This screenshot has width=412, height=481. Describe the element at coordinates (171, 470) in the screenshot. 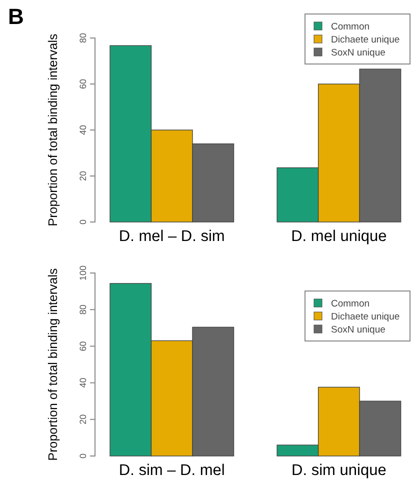

I see `x-tick-label: D. sim – D. mel` at that location.